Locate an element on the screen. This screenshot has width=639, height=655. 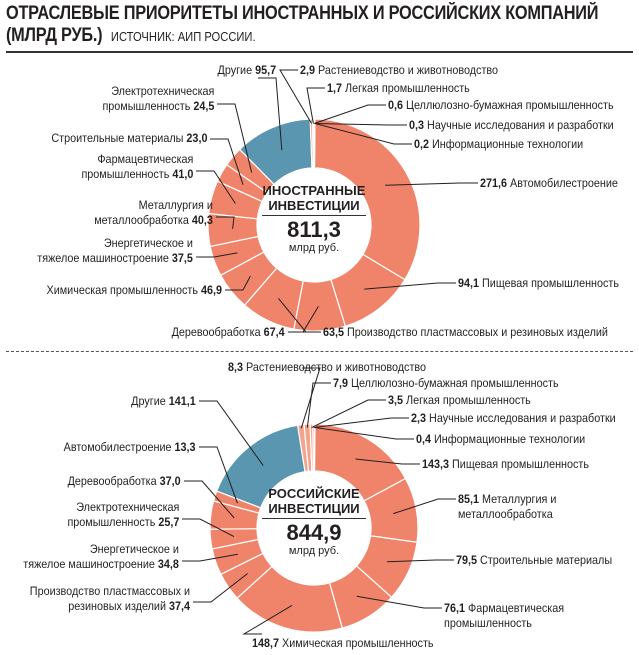
slice-label: Другие 95,7 is located at coordinates (246, 70).